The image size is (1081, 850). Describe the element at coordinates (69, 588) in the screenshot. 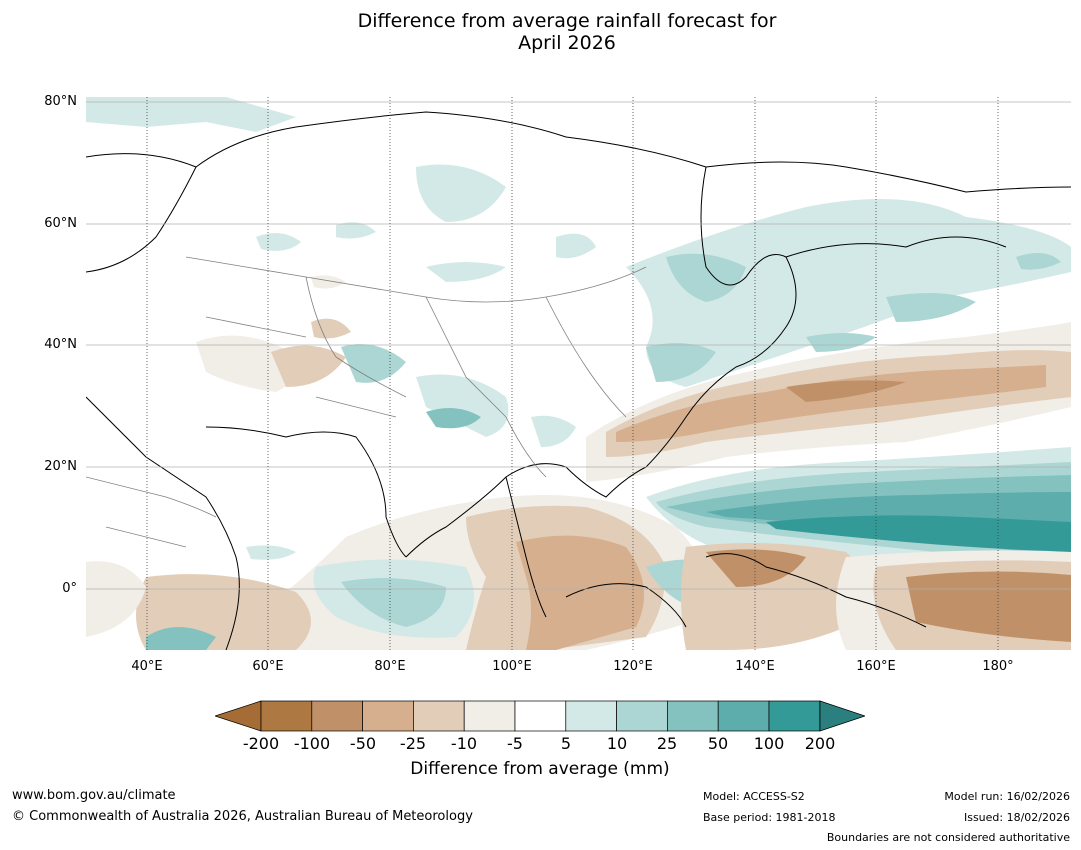

I see `lat-label-equator: 0°` at that location.